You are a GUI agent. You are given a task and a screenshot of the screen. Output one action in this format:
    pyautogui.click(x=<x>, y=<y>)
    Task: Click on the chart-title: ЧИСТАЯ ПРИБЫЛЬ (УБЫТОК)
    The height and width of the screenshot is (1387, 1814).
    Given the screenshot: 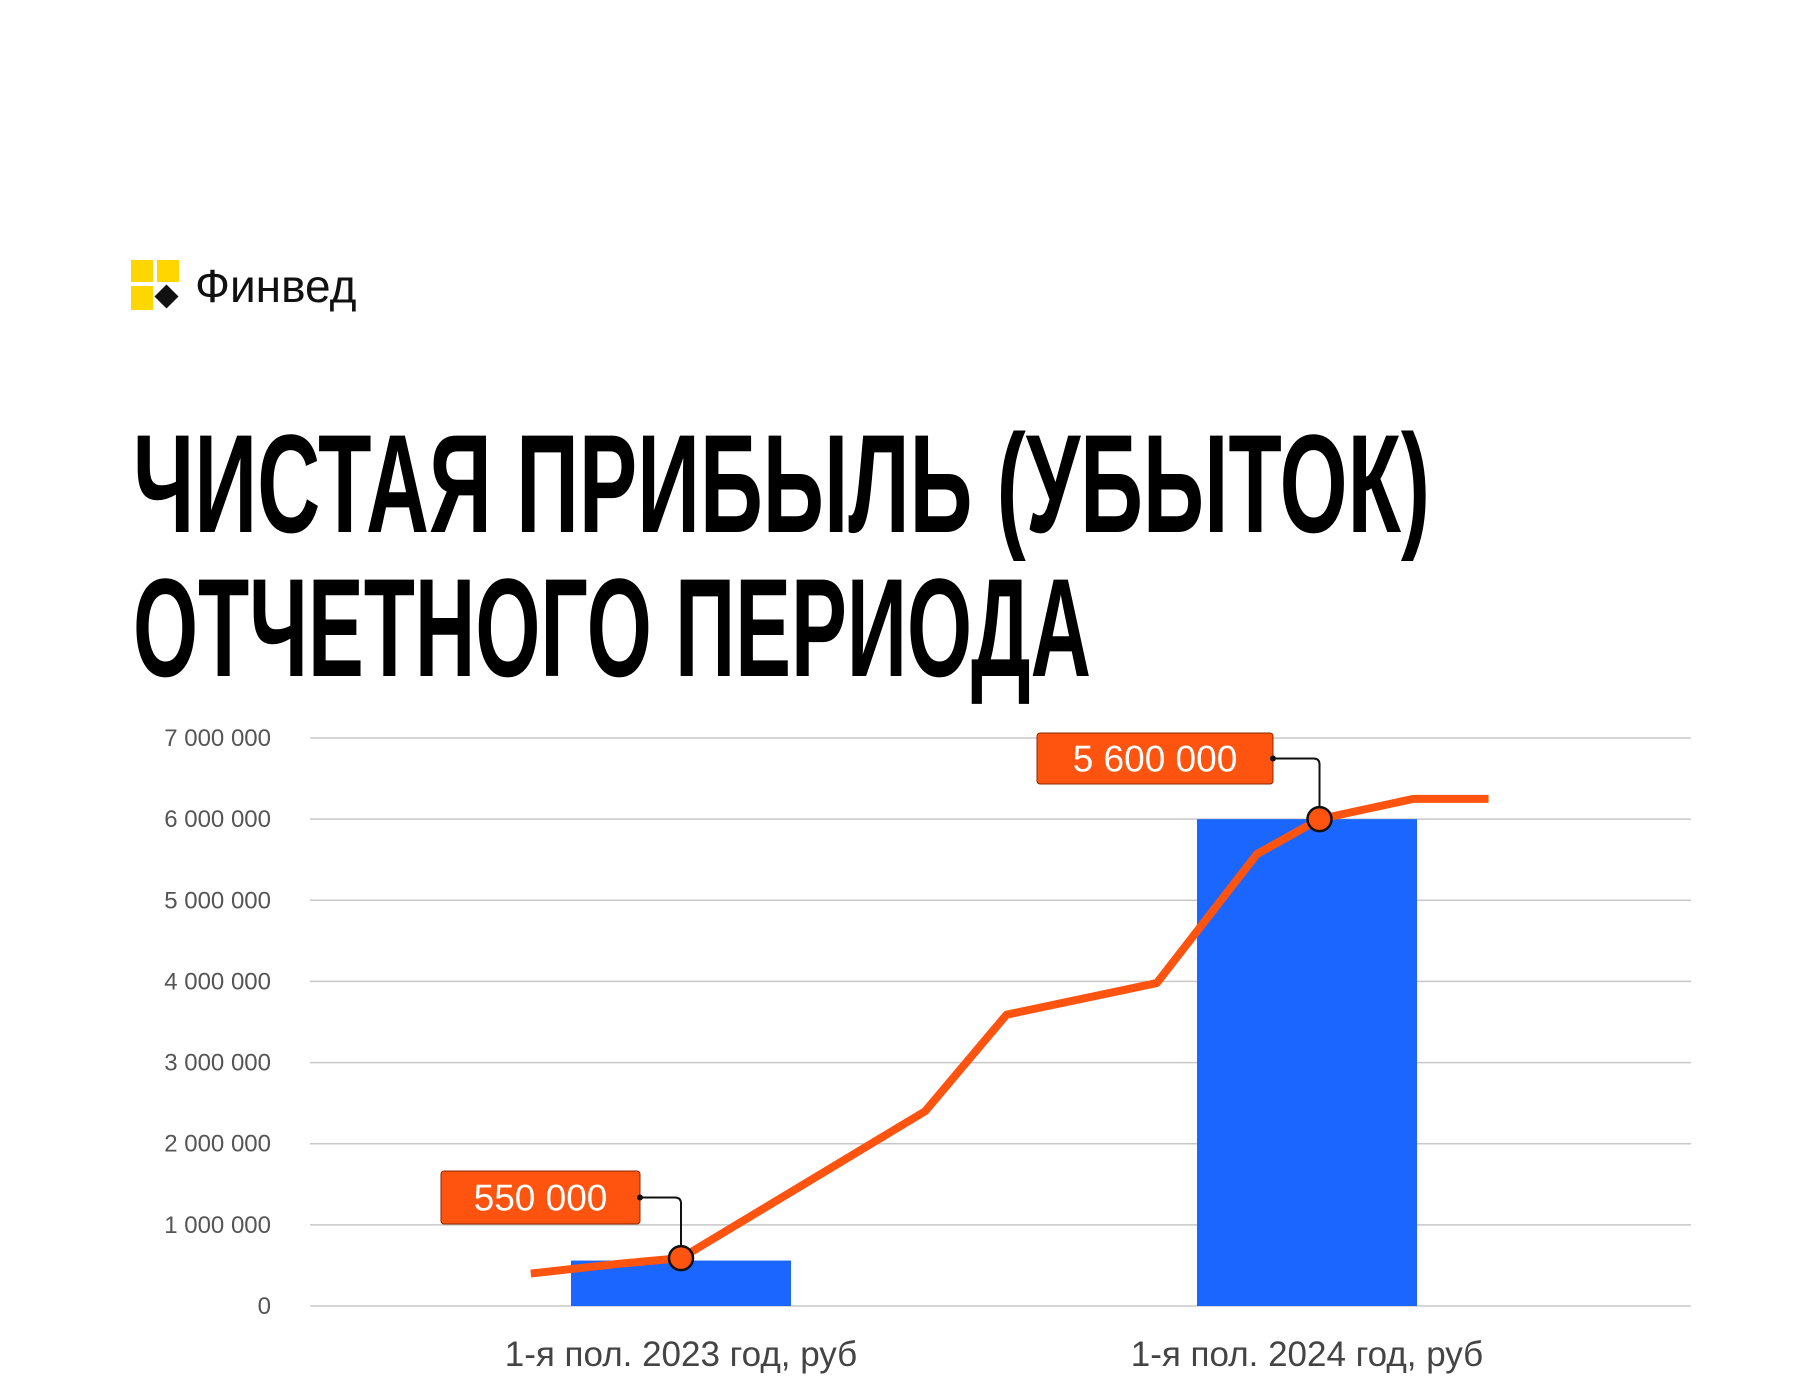 What is the action you would take?
    pyautogui.click(x=781, y=483)
    